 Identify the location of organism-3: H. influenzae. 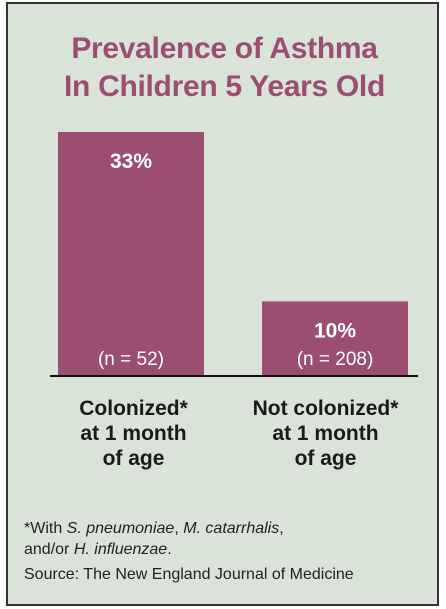
(120, 549).